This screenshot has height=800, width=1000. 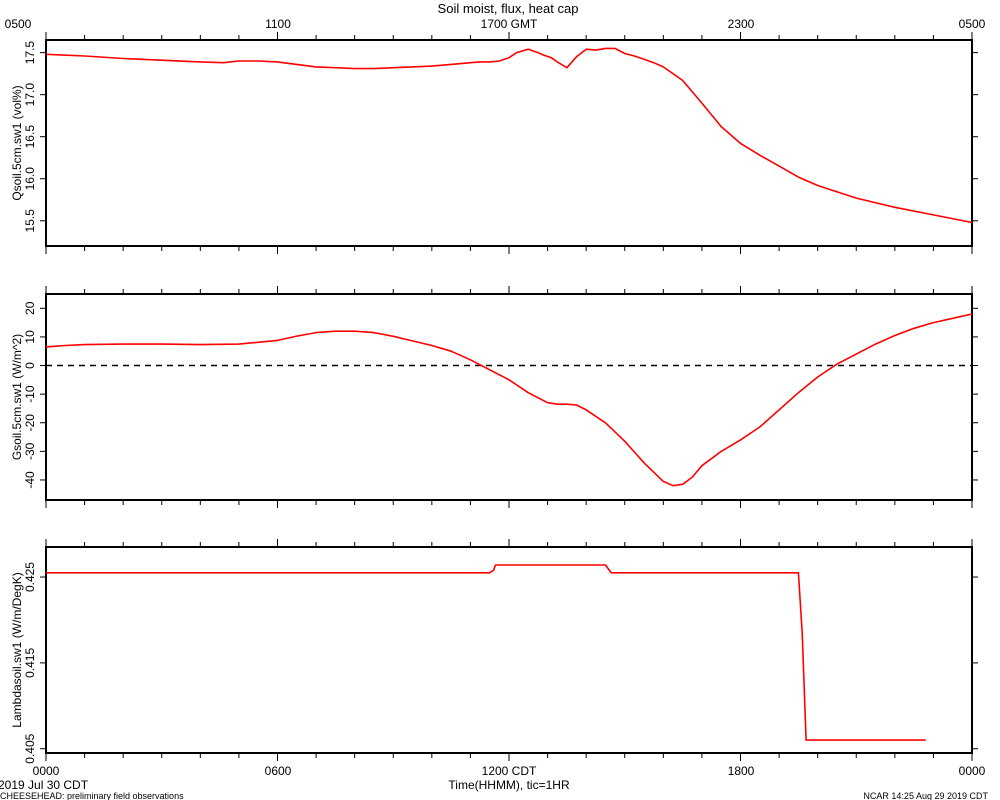 I want to click on y-tick-label: -20, so click(x=30, y=423).